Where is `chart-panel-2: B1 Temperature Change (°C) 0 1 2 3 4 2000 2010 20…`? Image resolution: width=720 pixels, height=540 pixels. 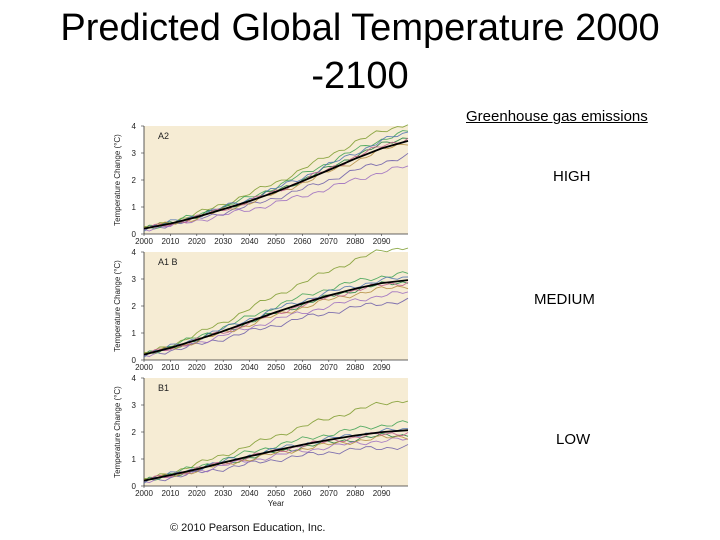
chart-panel-2: B1 Temperature Change (°C) 0 1 2 3 4 2000 2010 20… is located at coordinates (261, 441).